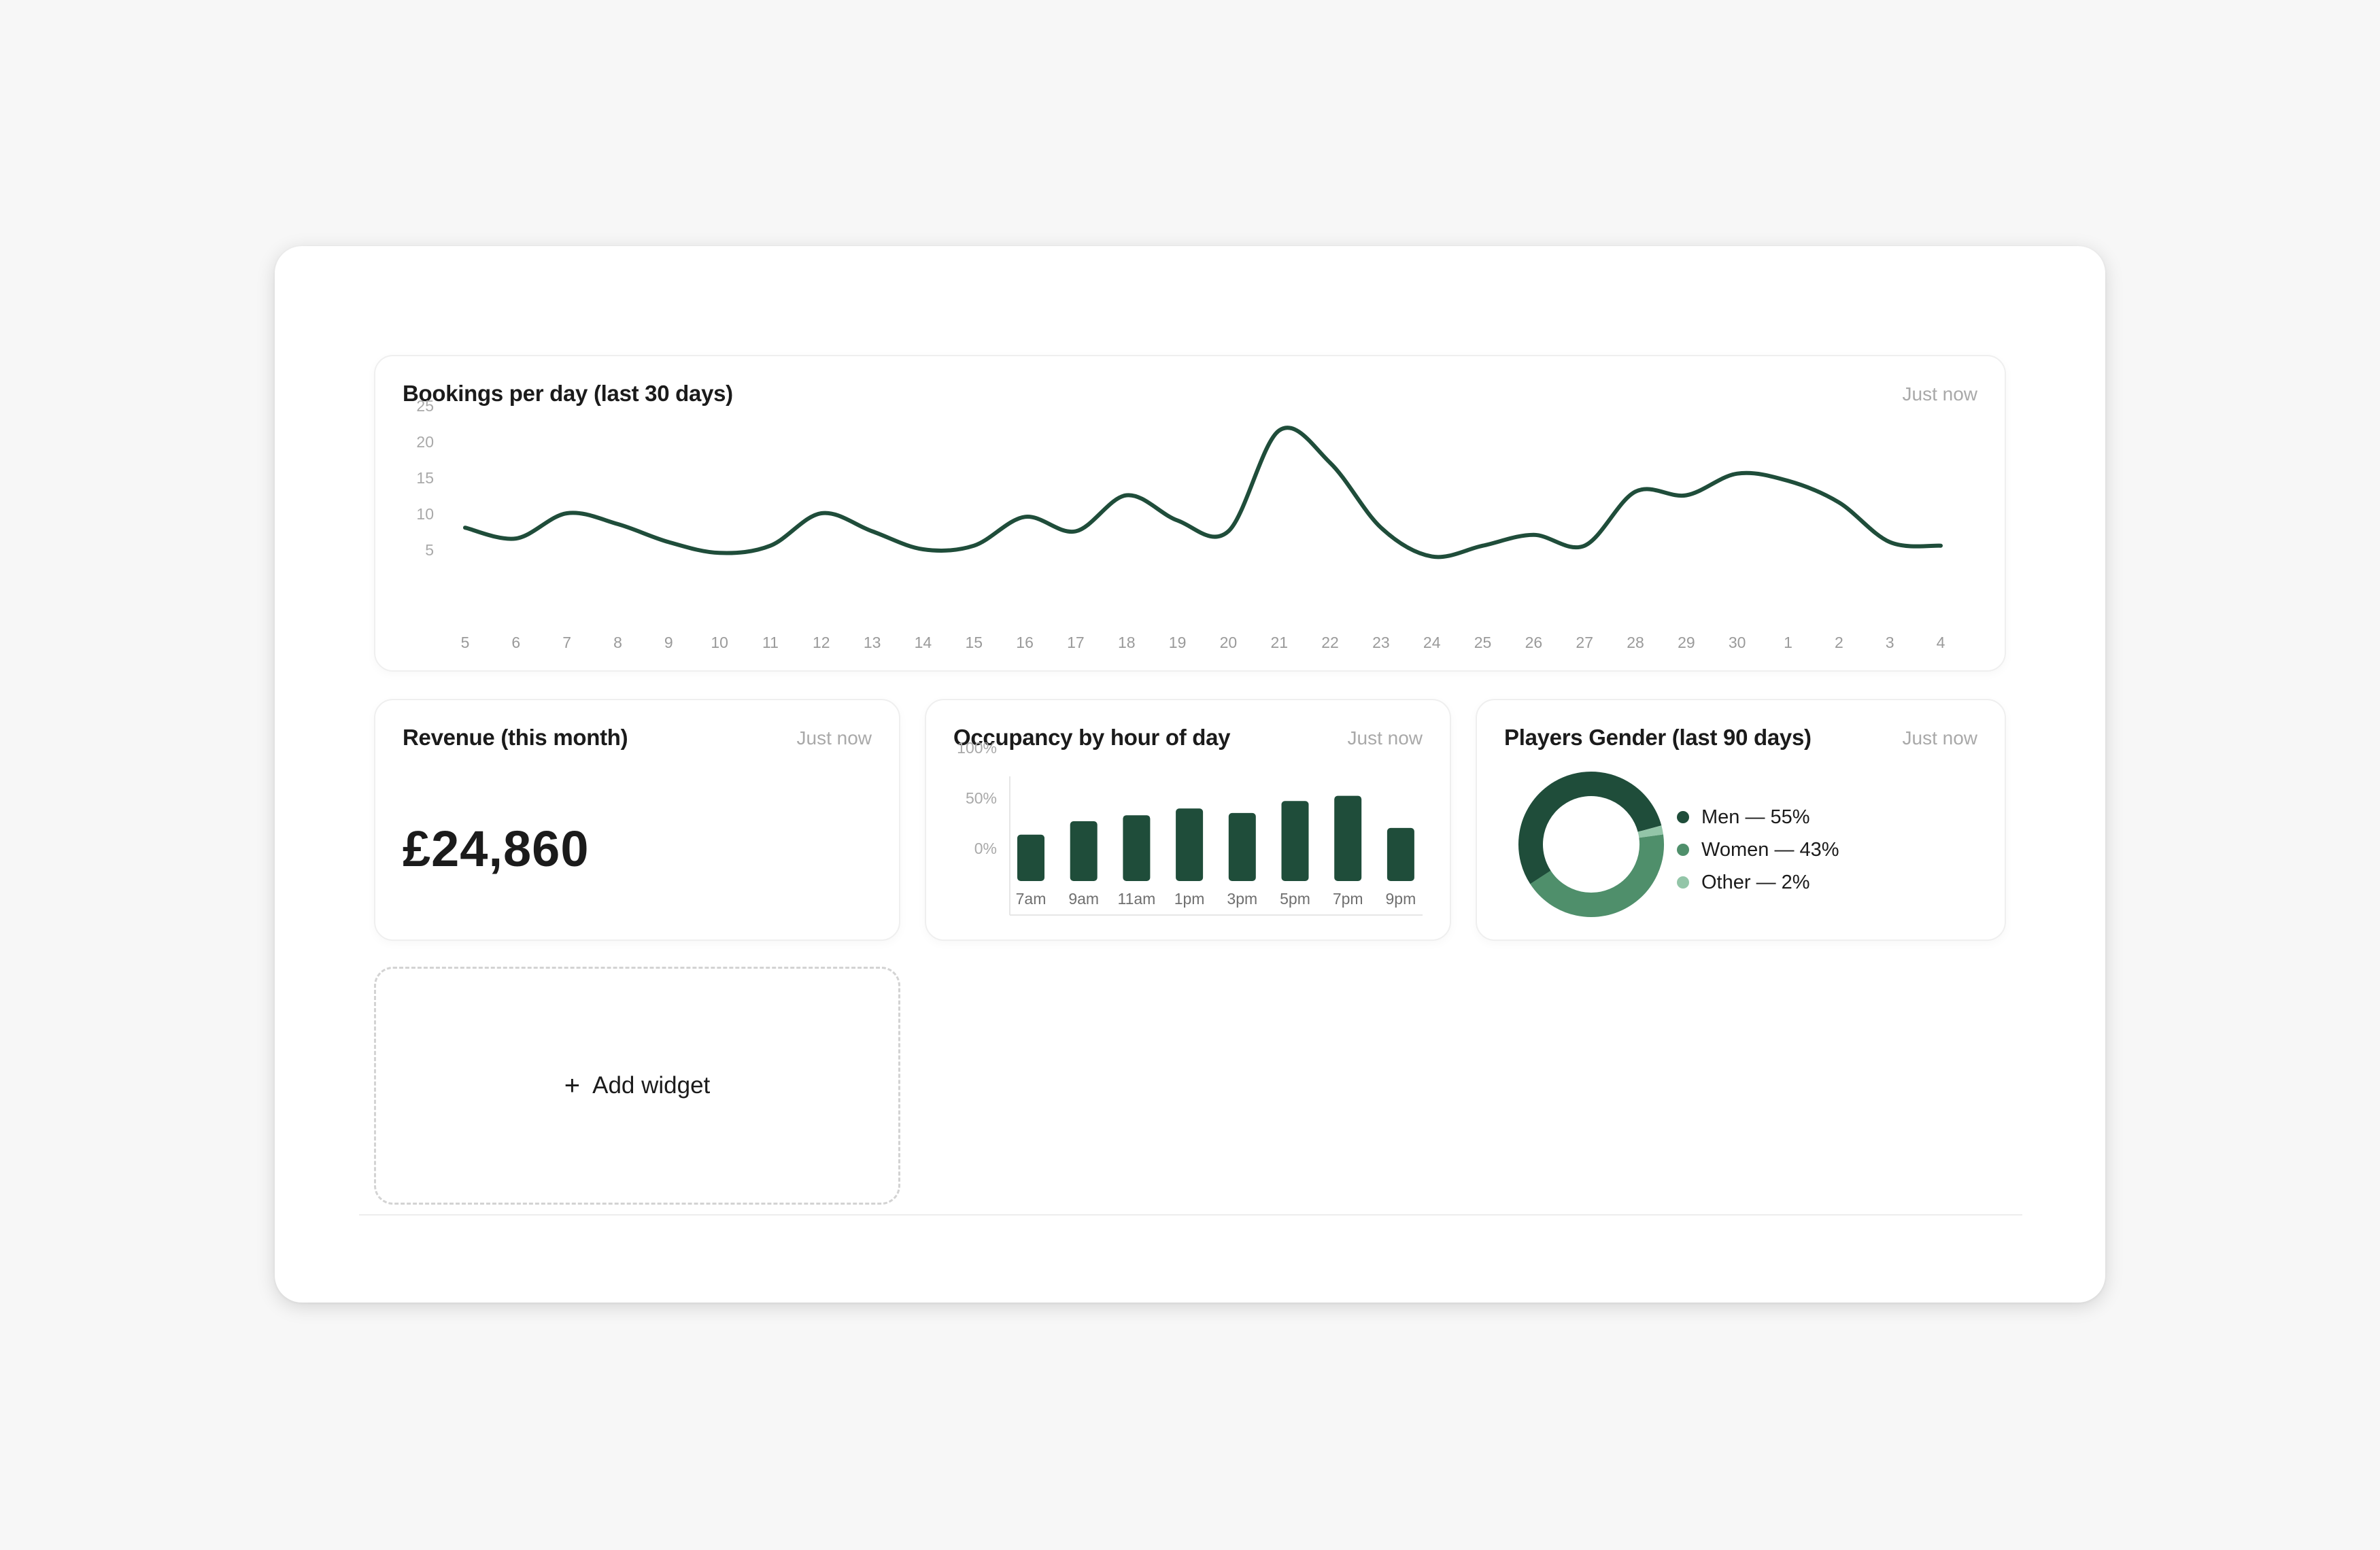 The height and width of the screenshot is (1550, 2380). What do you see at coordinates (425, 442) in the screenshot?
I see `y-tick-label: 20` at bounding box center [425, 442].